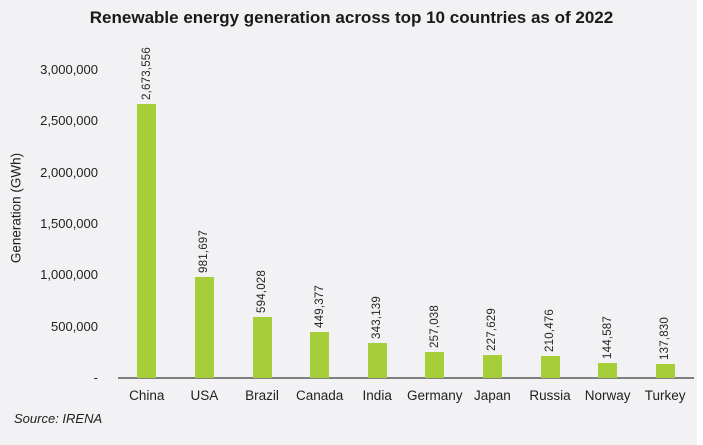 The width and height of the screenshot is (703, 445). What do you see at coordinates (665, 395) in the screenshot?
I see `x-axis-tick-label: Turkey` at bounding box center [665, 395].